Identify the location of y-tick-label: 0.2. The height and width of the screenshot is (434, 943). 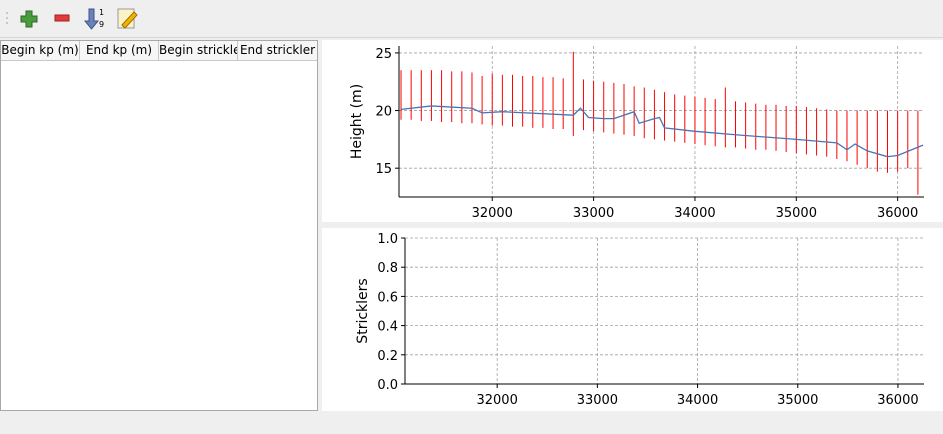
(387, 356).